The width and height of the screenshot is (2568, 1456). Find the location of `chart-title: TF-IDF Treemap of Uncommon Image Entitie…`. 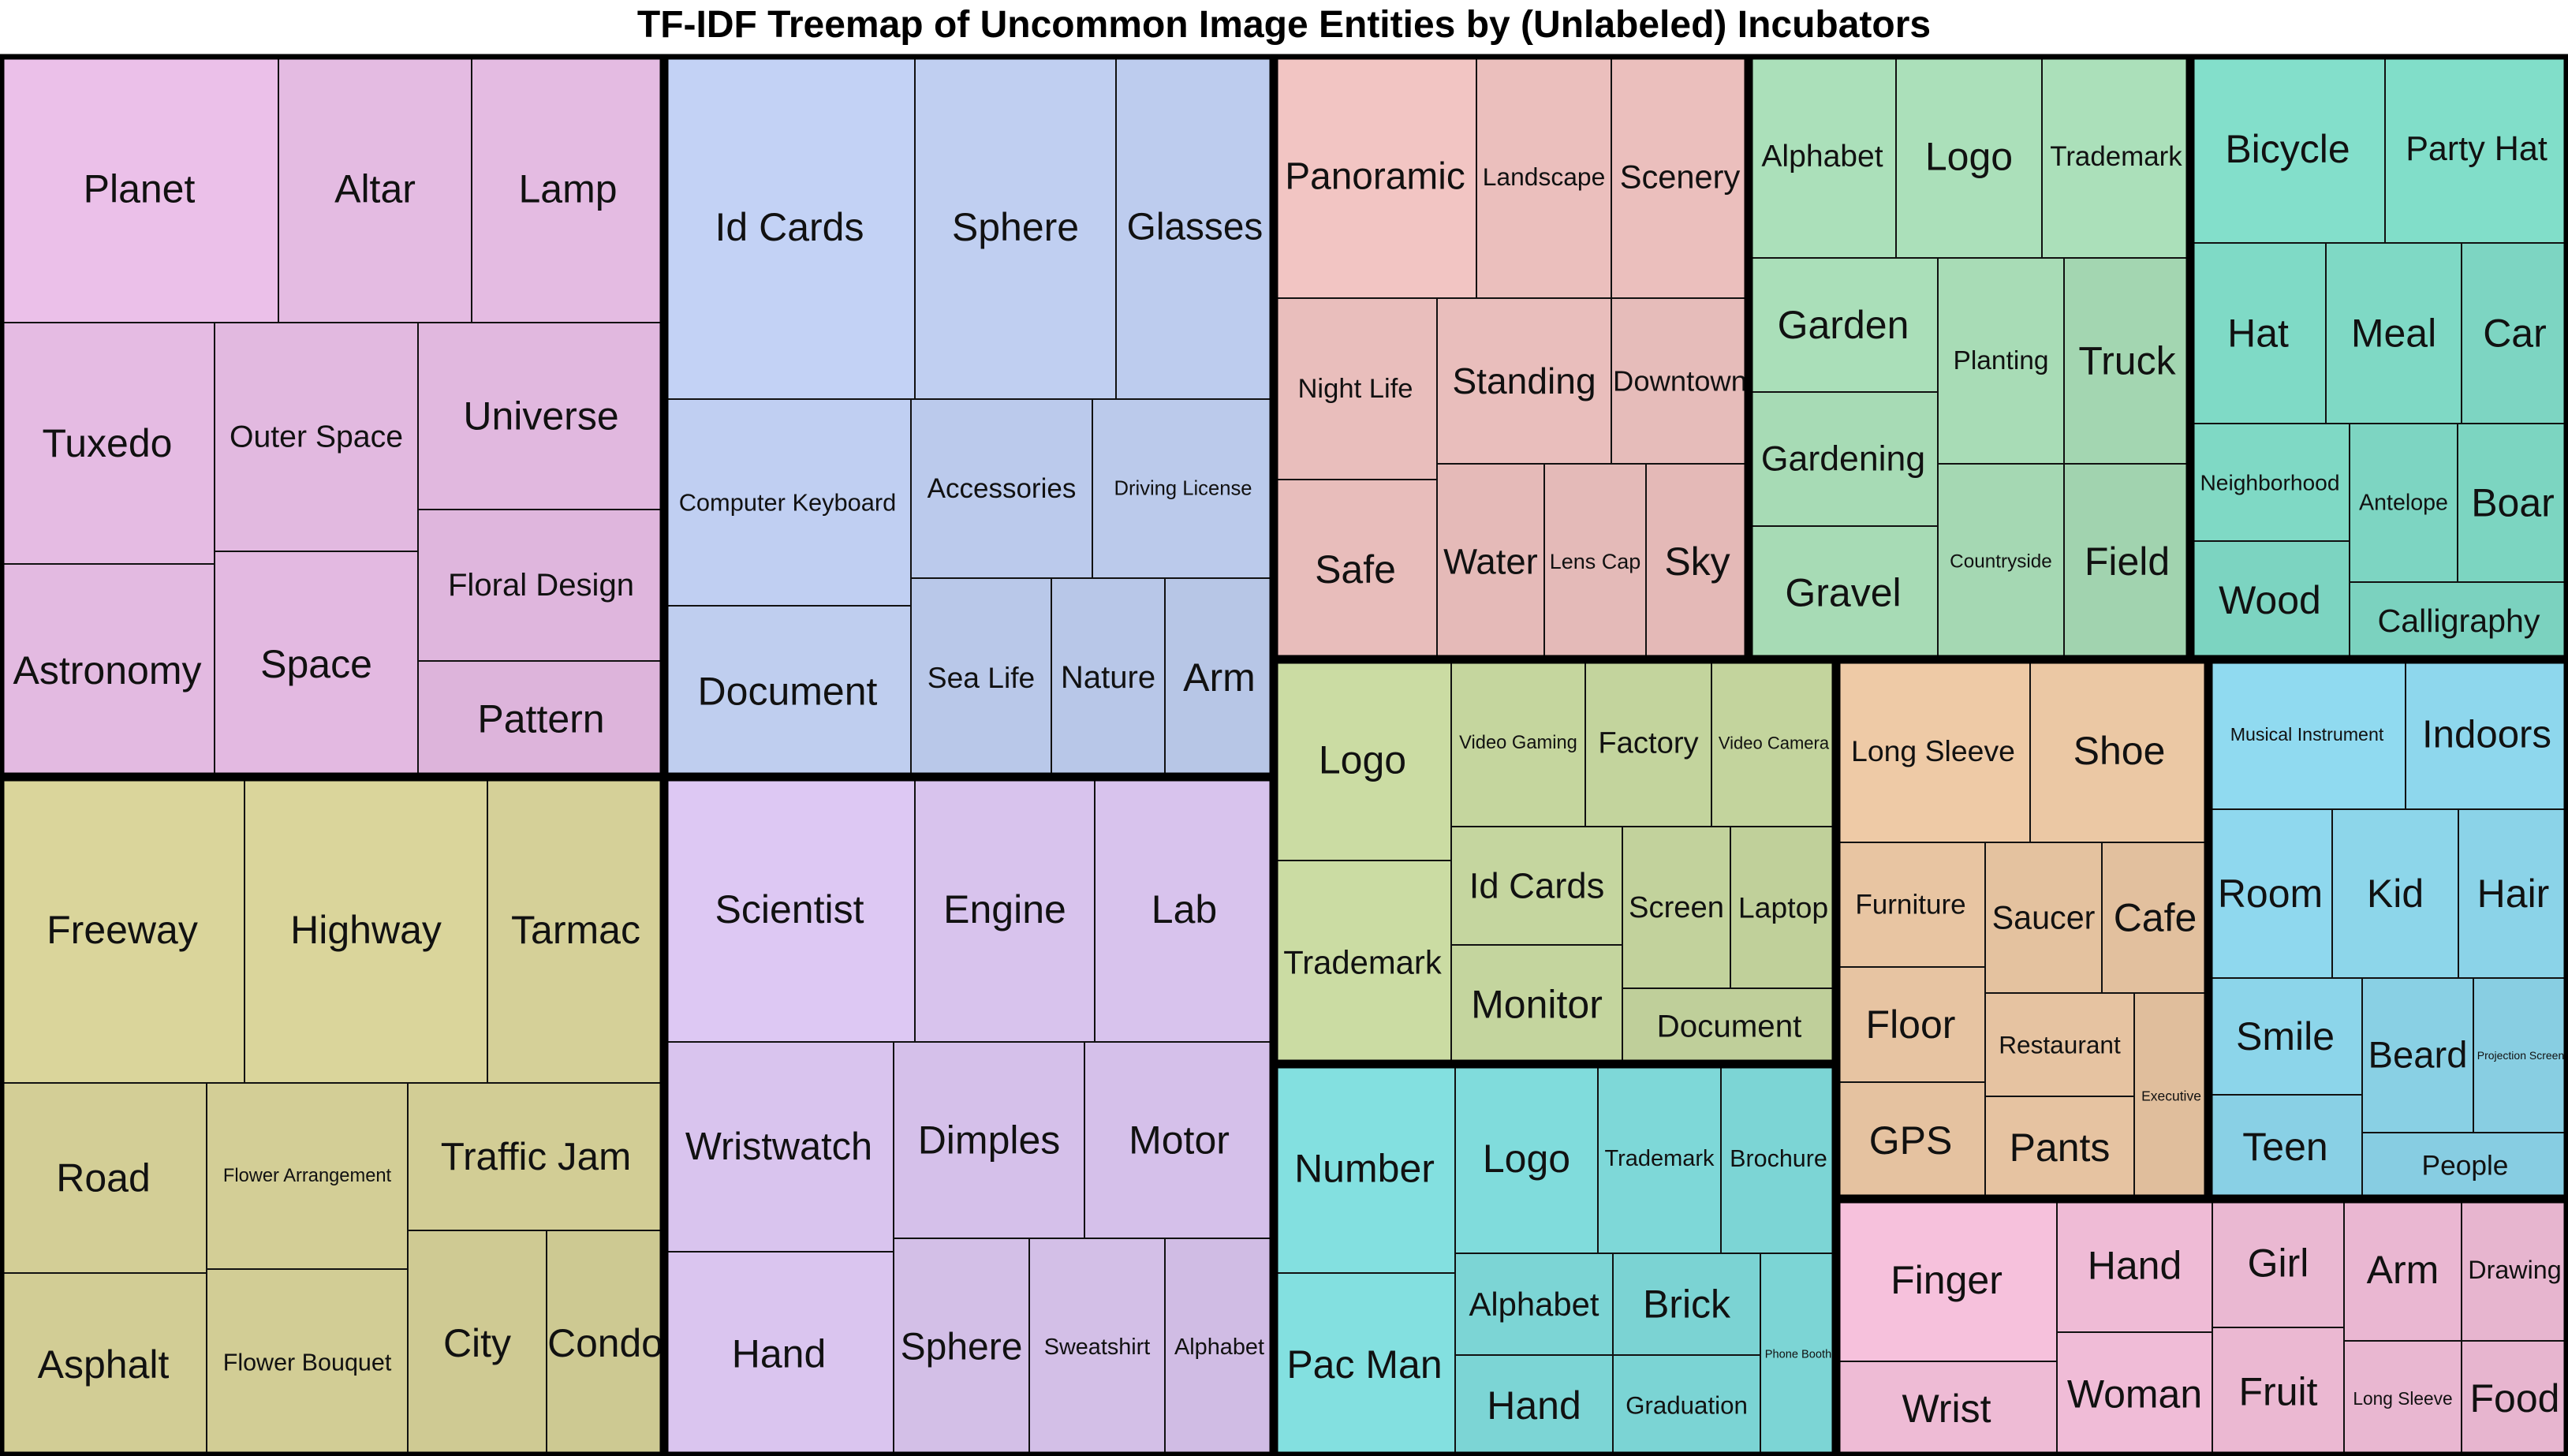

chart-title: TF-IDF Treemap of Uncommon Image Entitie… is located at coordinates (1284, 25).